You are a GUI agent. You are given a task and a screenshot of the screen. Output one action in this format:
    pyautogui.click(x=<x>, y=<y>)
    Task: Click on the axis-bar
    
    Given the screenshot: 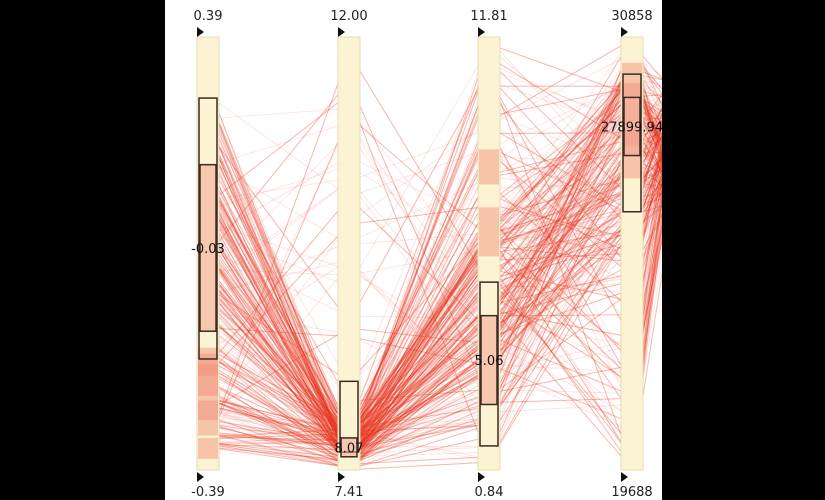 What is the action you would take?
    pyautogui.click(x=349, y=253)
    